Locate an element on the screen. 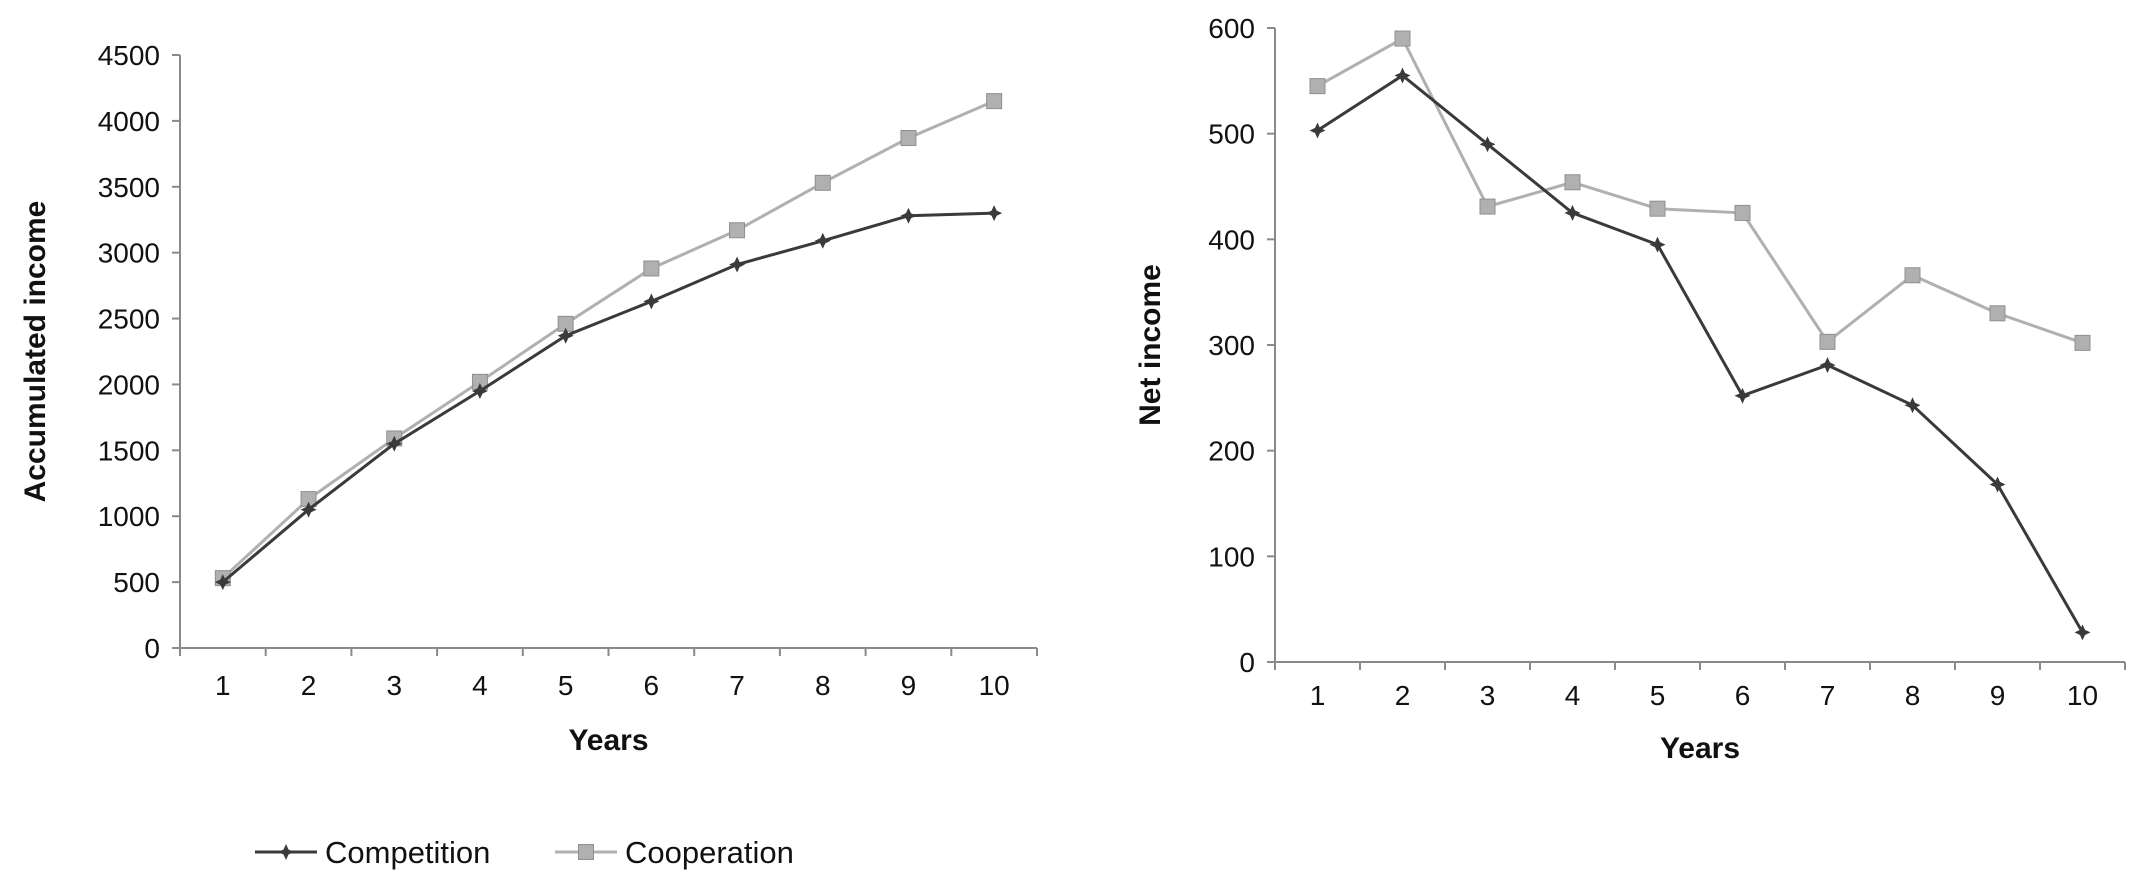 The width and height of the screenshot is (2150, 895). y-tick-label: 3000 is located at coordinates (129, 253).